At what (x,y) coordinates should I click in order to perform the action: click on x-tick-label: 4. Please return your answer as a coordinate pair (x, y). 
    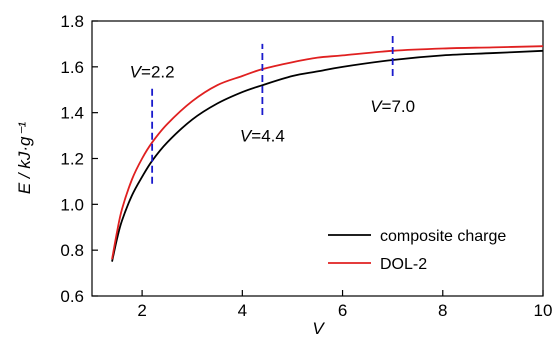
    Looking at the image, I should click on (242, 310).